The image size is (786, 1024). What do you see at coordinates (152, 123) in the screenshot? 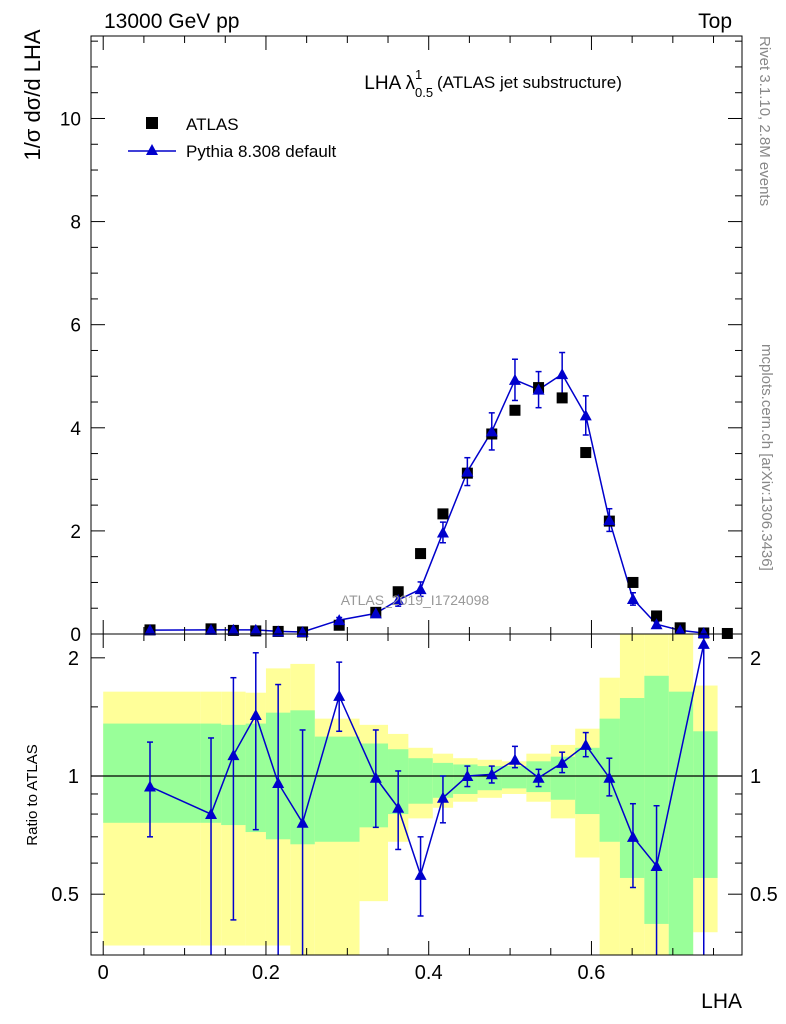
I see `legend-marker-atlas` at bounding box center [152, 123].